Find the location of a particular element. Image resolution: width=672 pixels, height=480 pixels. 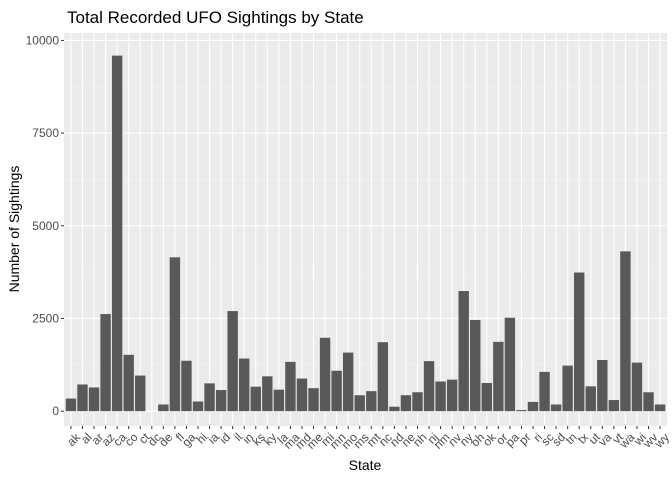

bar-nj is located at coordinates (429, 386).